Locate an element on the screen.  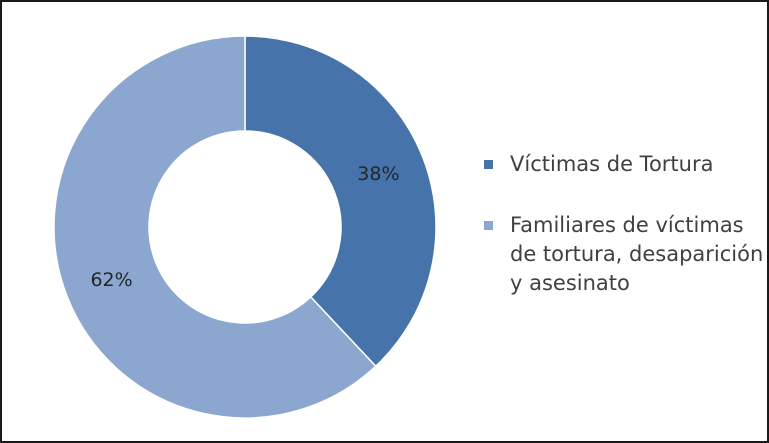
data-label-2: 62% is located at coordinates (111, 280).